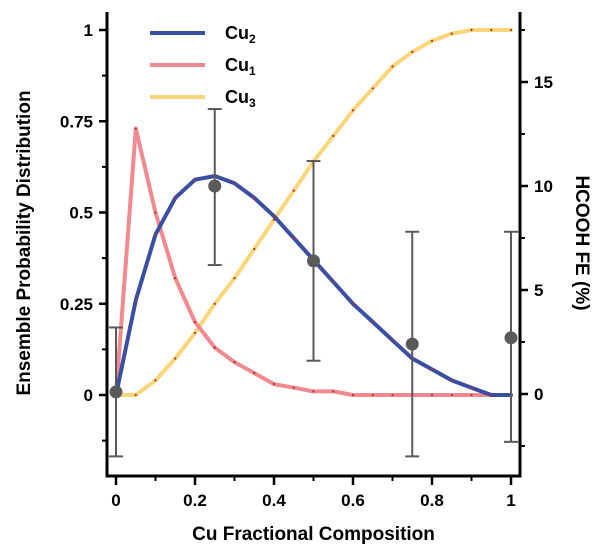 Image resolution: width=595 pixels, height=544 pixels. I want to click on y-right-tick-label: 10, so click(543, 186).